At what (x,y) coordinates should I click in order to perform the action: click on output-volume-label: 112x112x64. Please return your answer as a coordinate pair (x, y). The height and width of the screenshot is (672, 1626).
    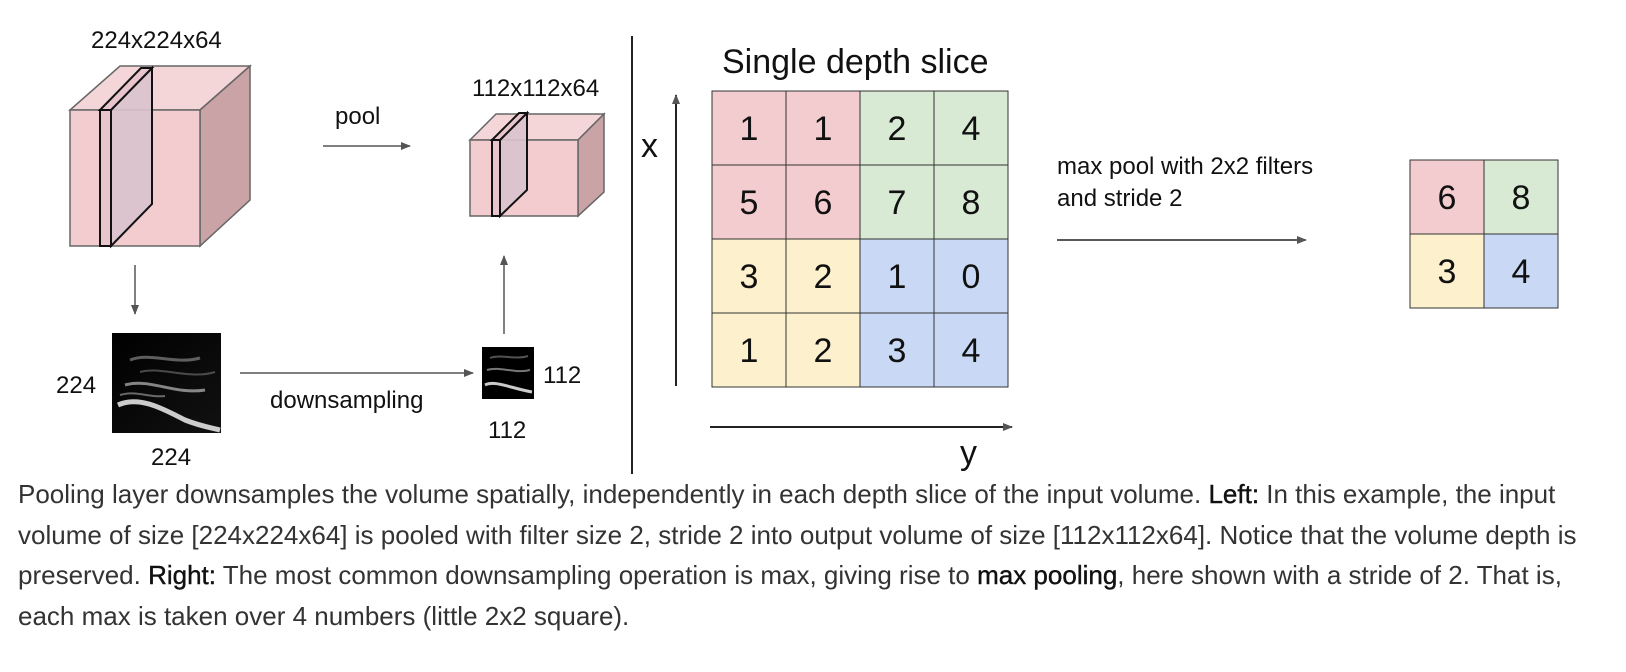
    Looking at the image, I should click on (535, 88).